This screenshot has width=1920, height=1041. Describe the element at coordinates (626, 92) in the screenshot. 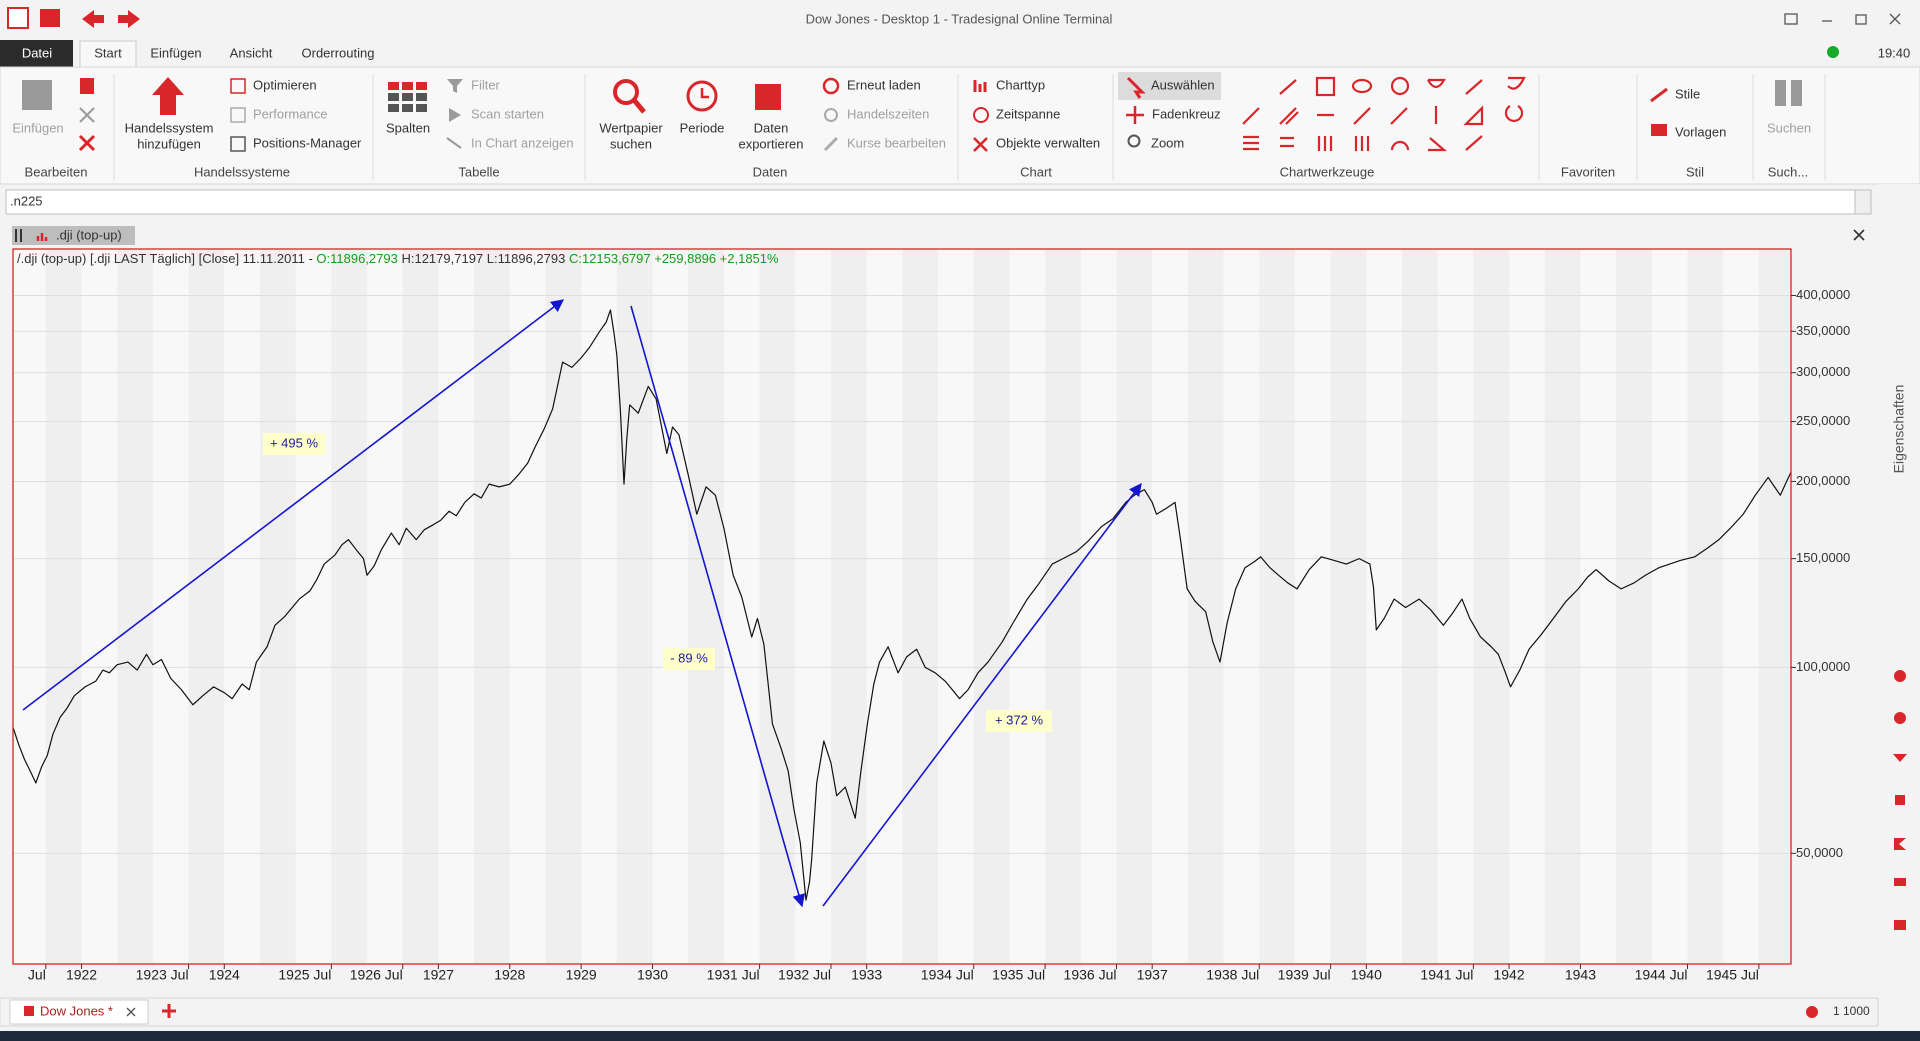

I see `search-icon` at that location.